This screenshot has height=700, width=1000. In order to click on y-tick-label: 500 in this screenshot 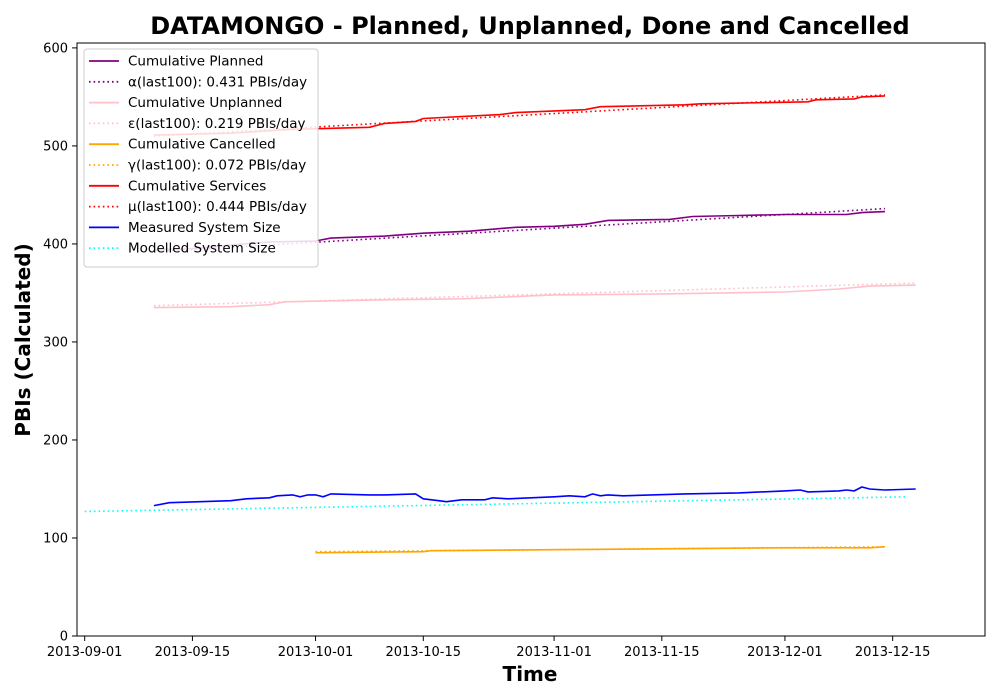, I will do `click(55, 146)`.